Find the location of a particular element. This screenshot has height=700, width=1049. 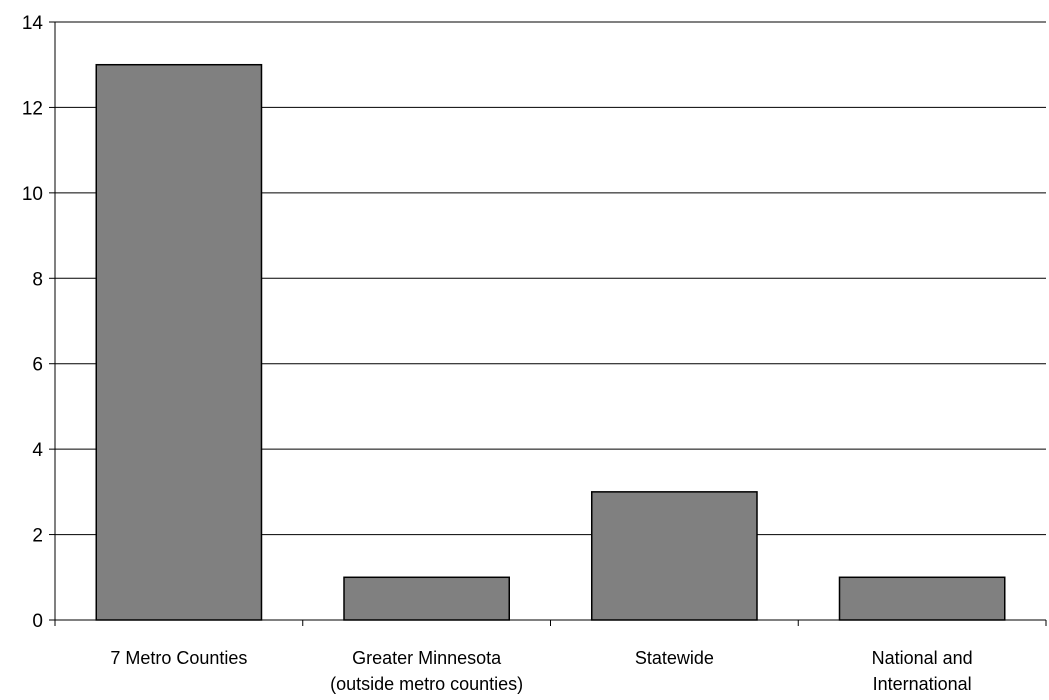

y-tick-label: 4 is located at coordinates (37, 450).